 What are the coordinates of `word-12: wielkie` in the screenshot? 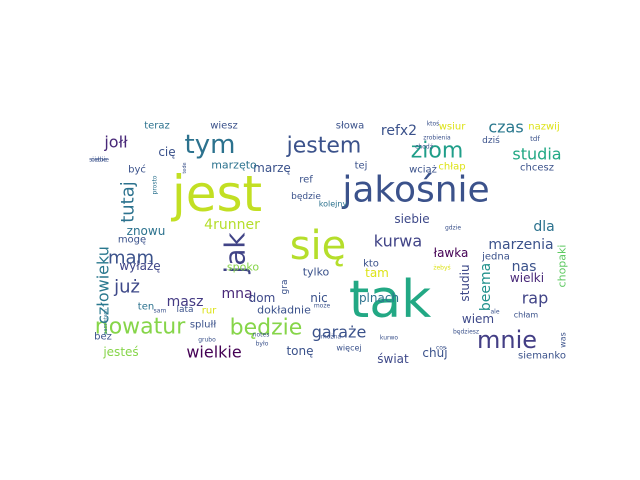 It's located at (213, 352).